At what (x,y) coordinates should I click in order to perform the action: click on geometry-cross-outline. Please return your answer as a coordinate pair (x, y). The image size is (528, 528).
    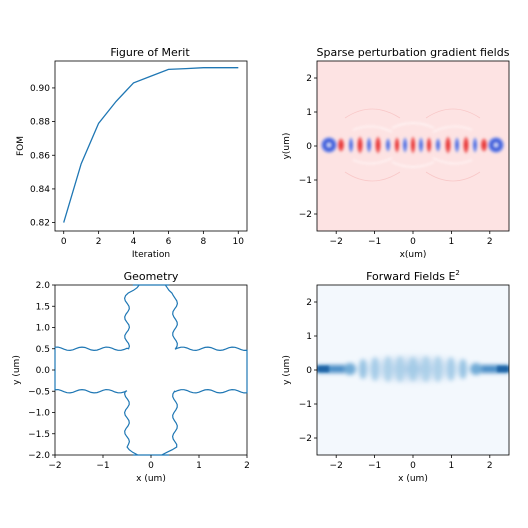
    Looking at the image, I should click on (151, 370).